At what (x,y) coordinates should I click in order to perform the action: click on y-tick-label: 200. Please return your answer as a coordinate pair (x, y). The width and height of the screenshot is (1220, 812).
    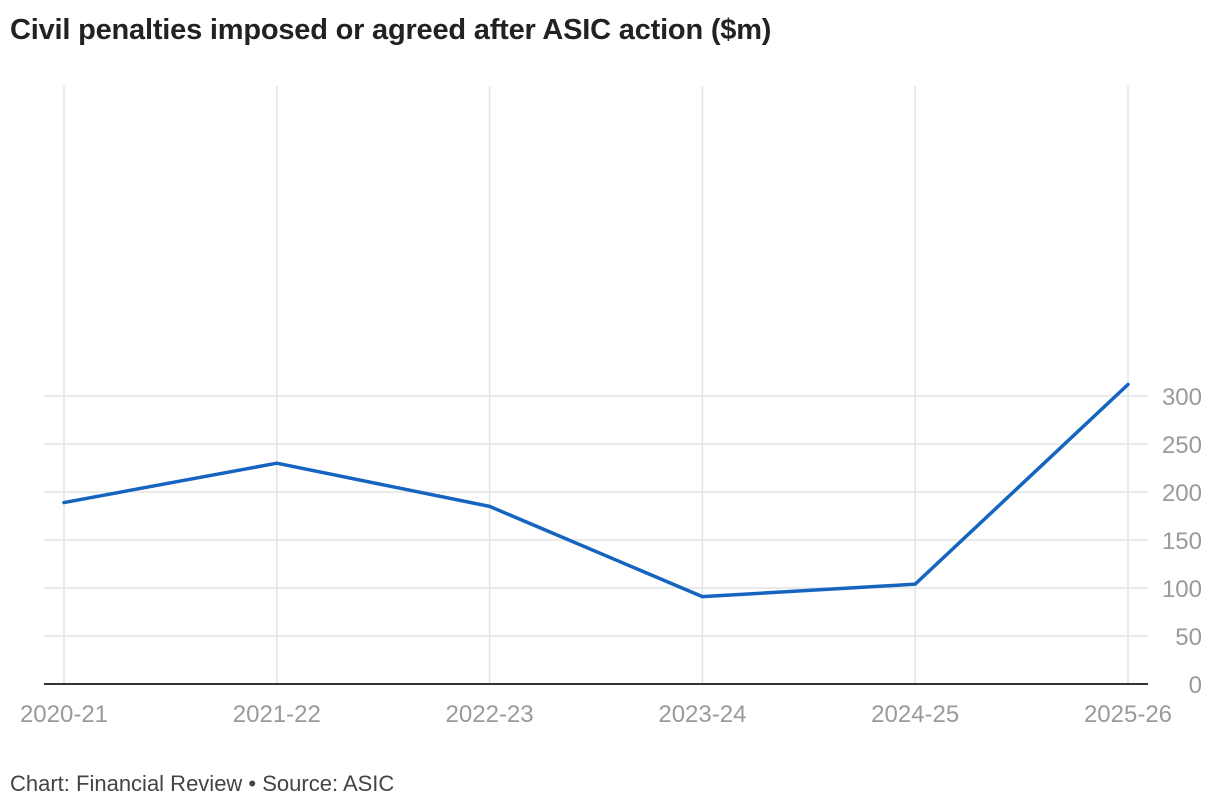
    Looking at the image, I should click on (1182, 493).